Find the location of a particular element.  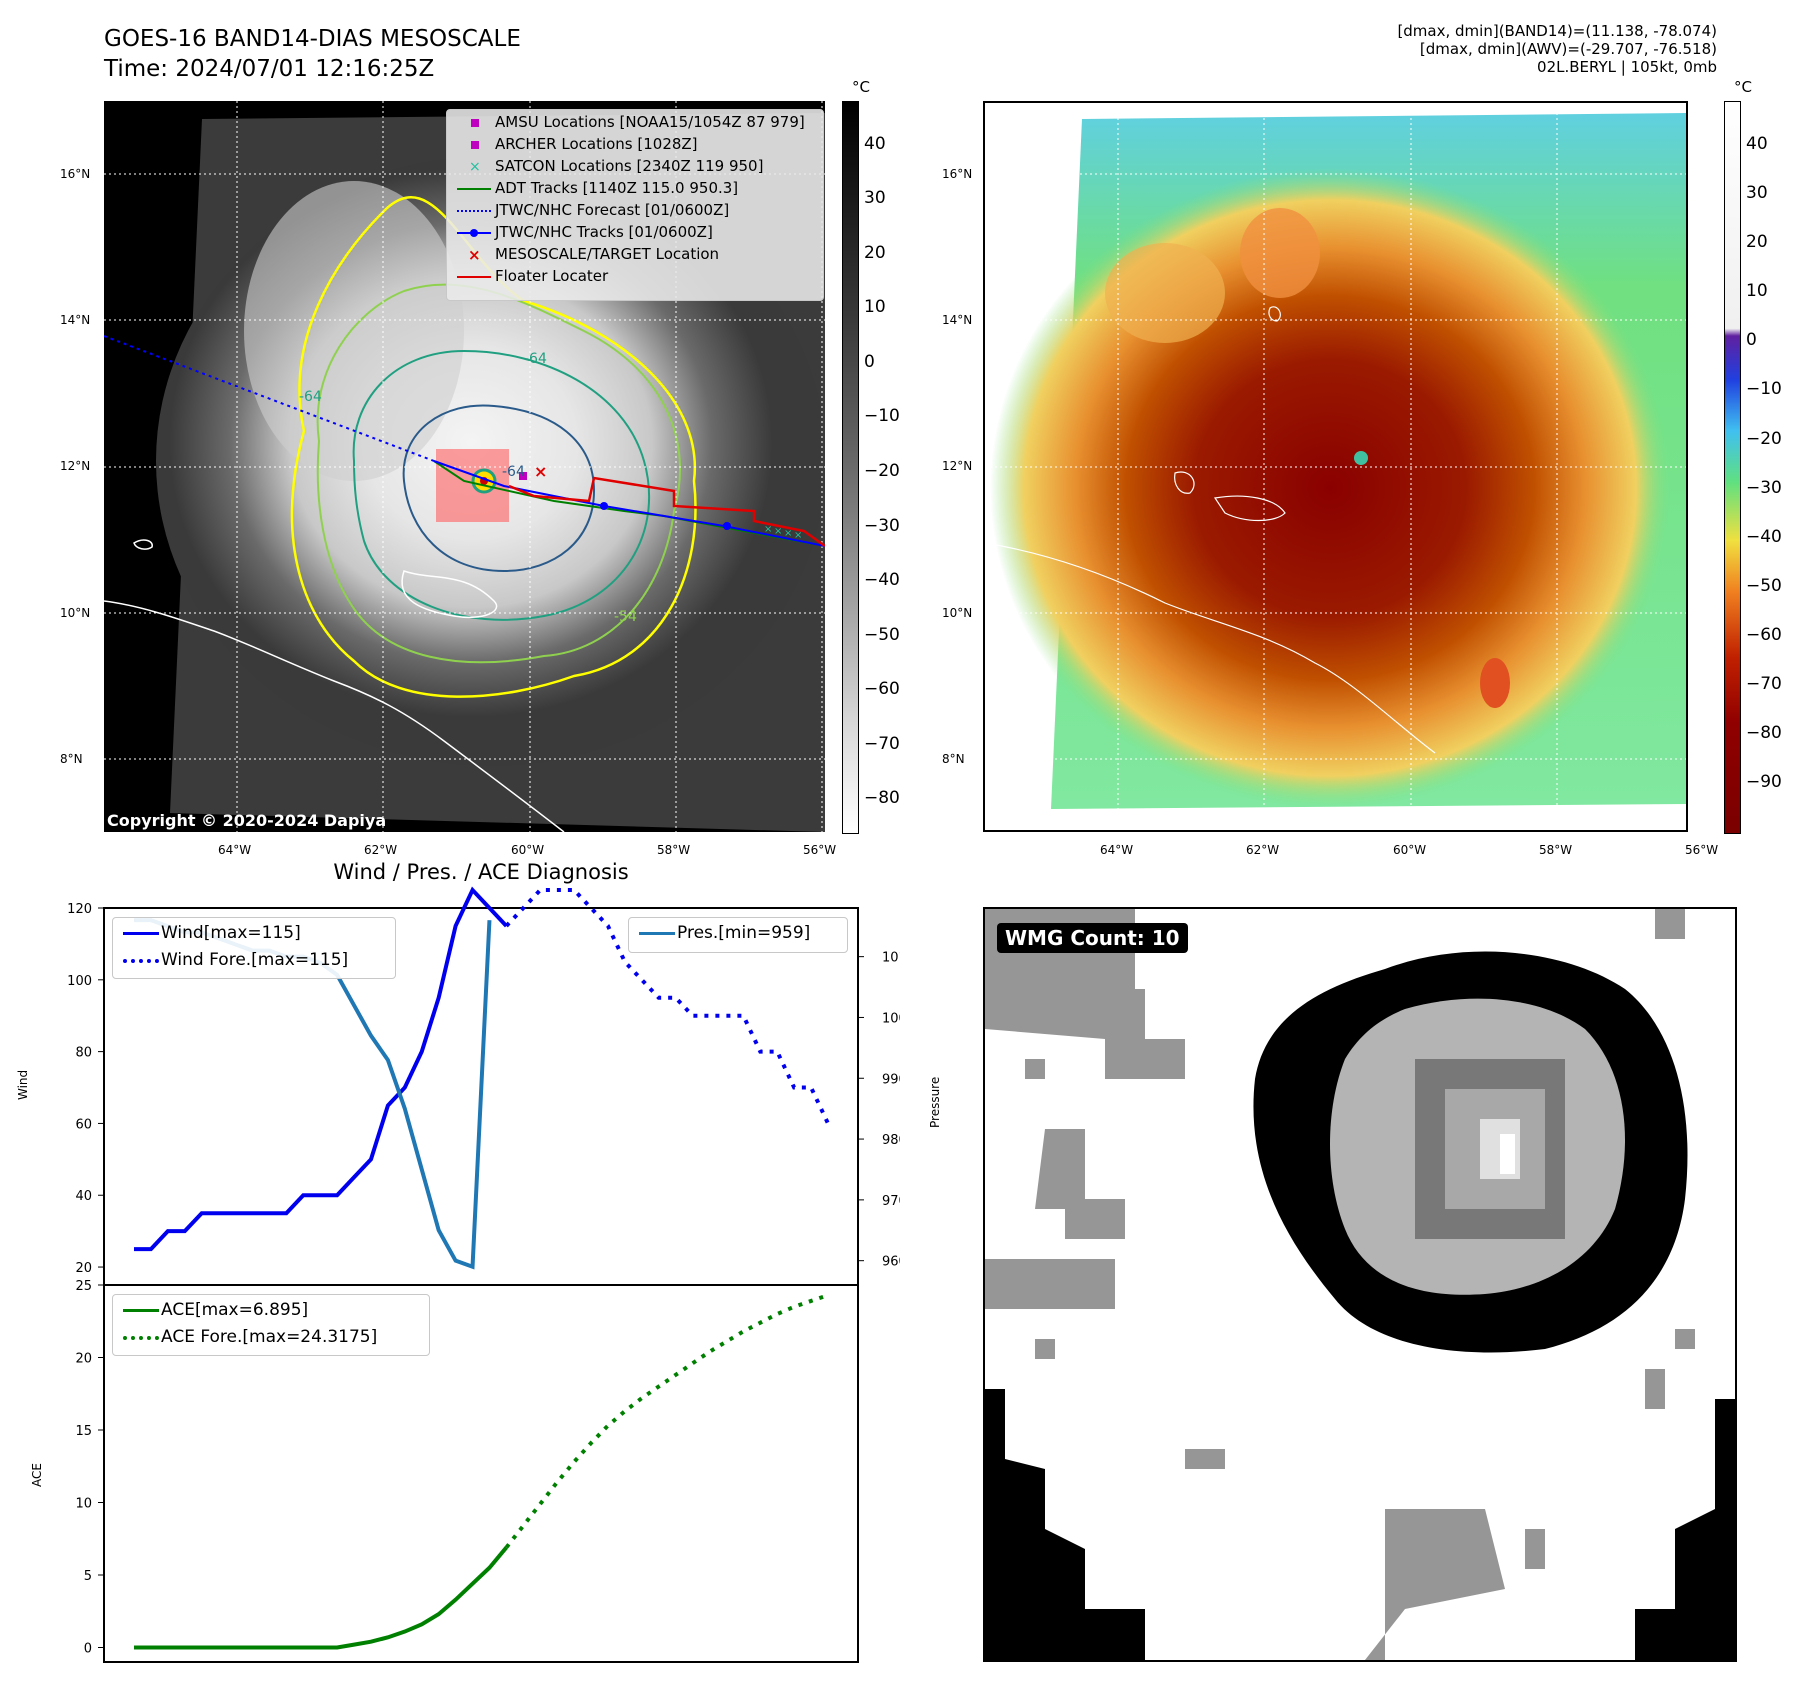

forecast-track is located at coordinates (269, 398).